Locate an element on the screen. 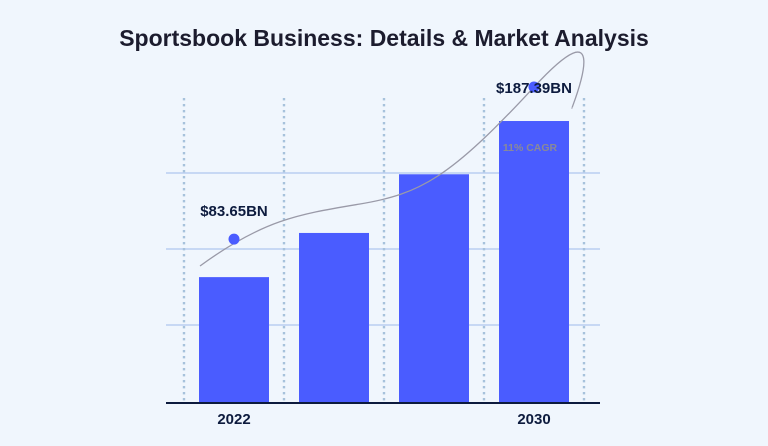  trend-start-label: $83.65BN is located at coordinates (234, 211).